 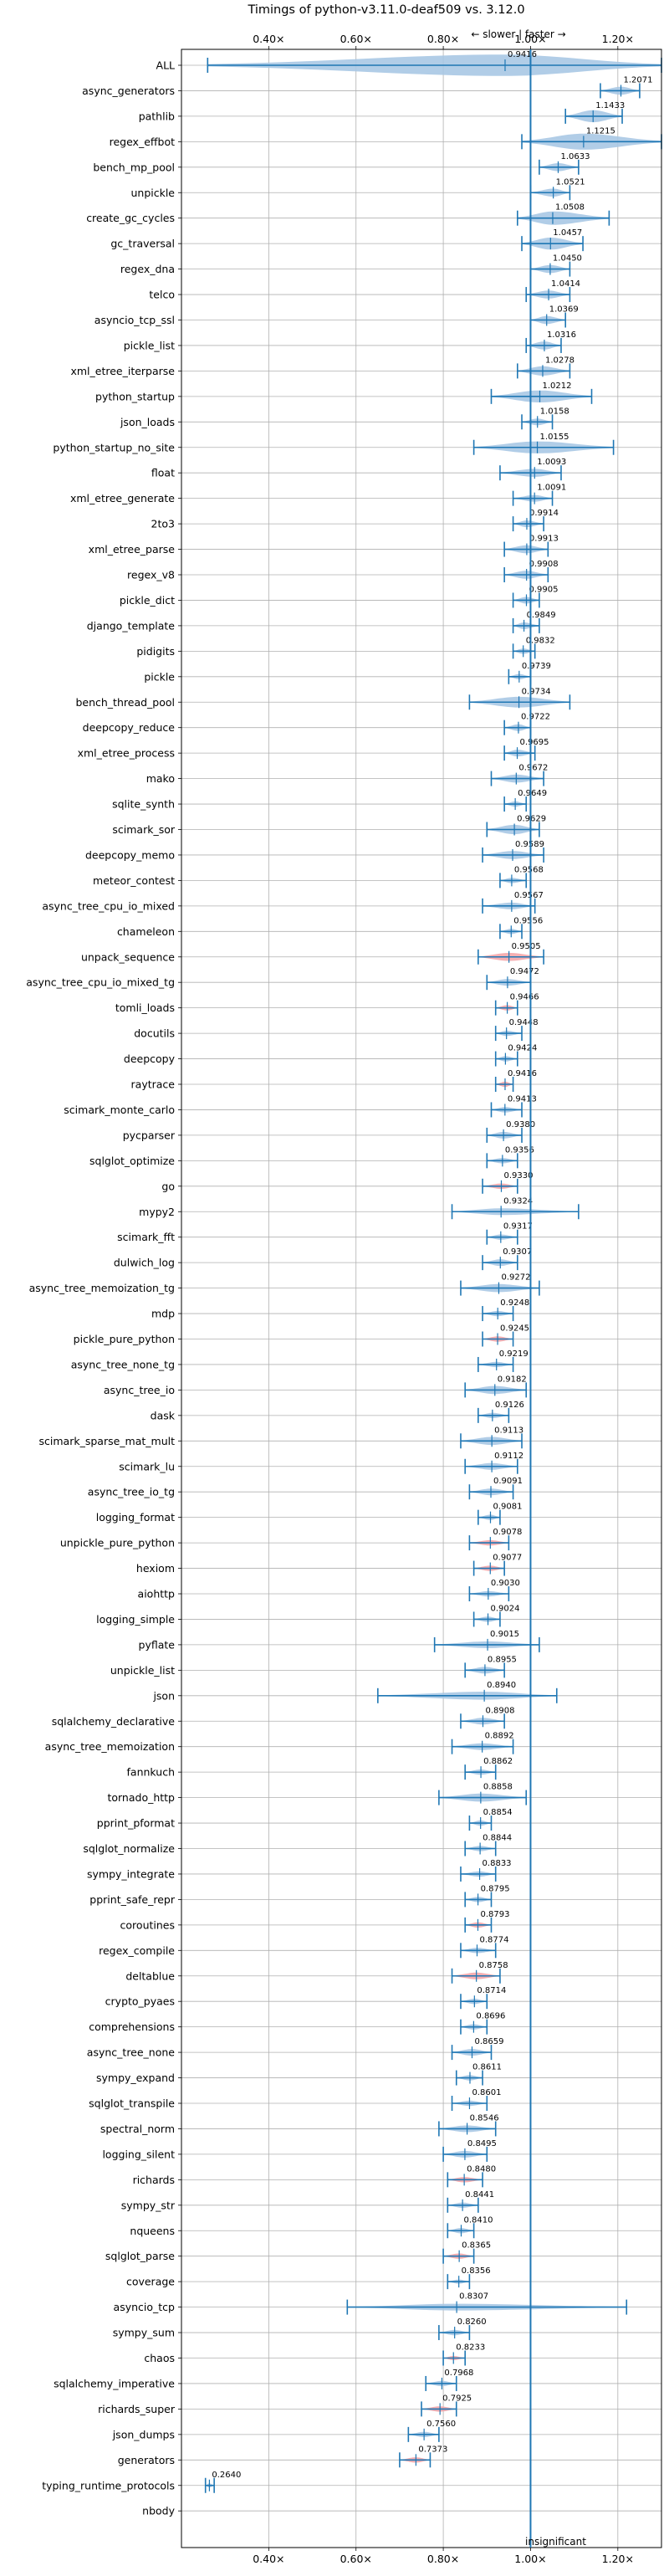 I want to click on benchmark-label: xml_etree_parse, so click(x=133, y=549).